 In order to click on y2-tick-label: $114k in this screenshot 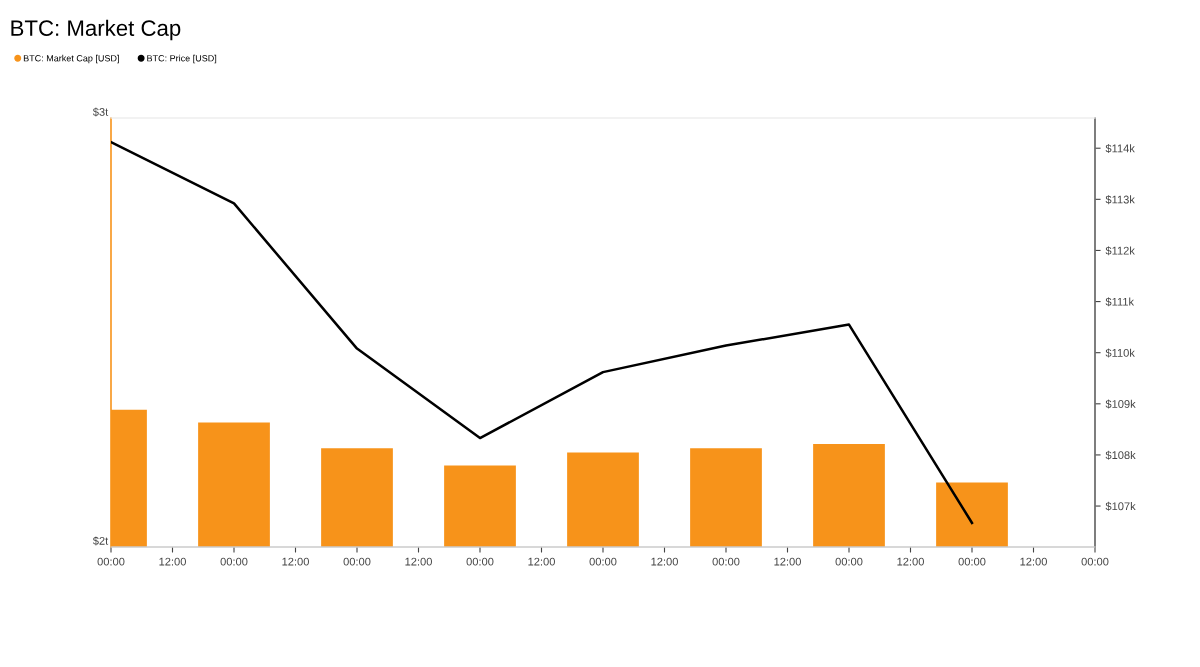, I will do `click(1120, 149)`.